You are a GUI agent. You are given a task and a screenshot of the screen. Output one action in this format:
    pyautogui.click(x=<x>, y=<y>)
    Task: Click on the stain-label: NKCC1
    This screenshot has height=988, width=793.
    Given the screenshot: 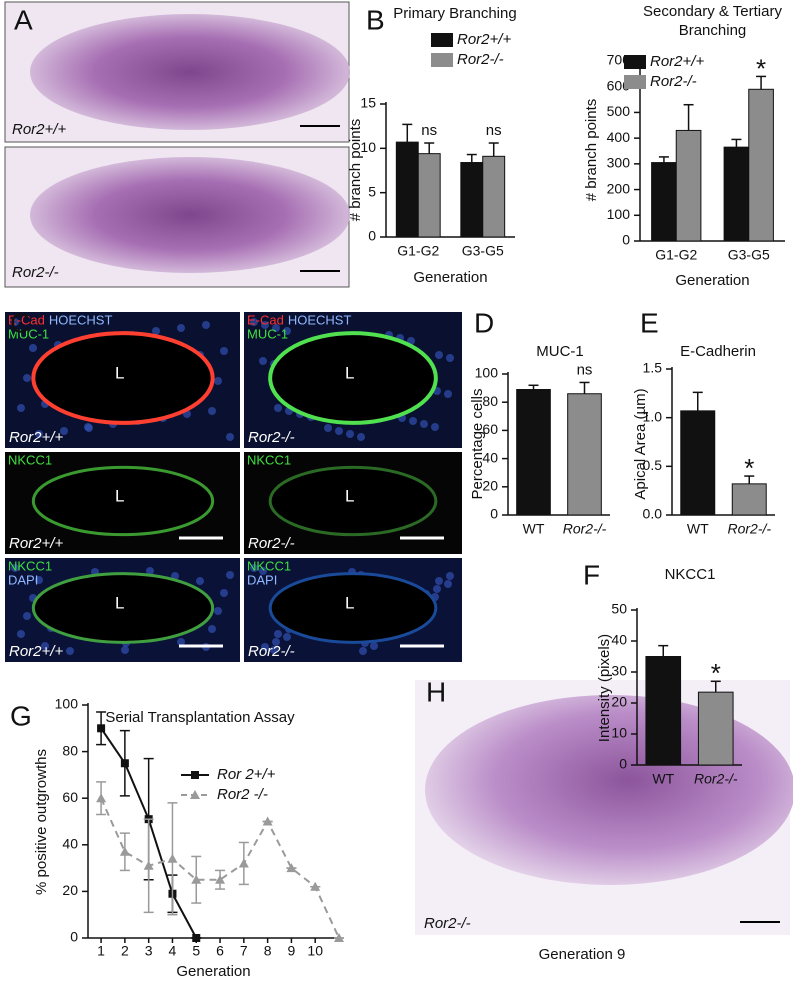 What is the action you would take?
    pyautogui.click(x=269, y=459)
    